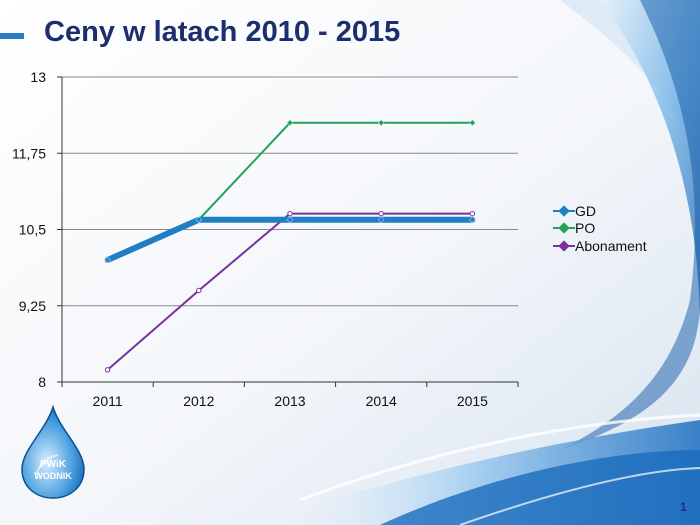 Image resolution: width=700 pixels, height=525 pixels. I want to click on legend-label-gd: GD, so click(585, 210).